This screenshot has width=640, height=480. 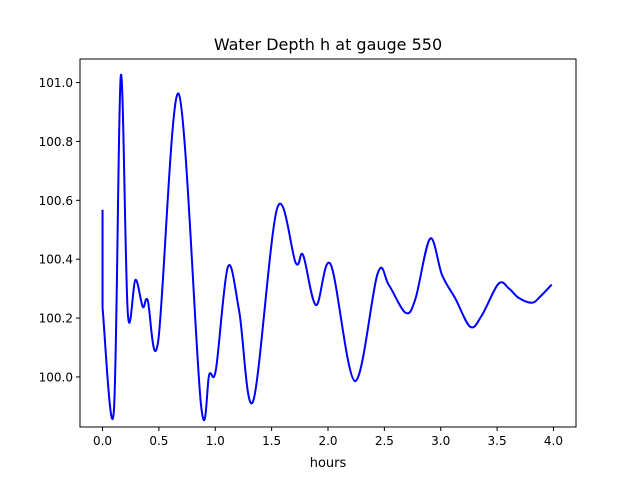 What do you see at coordinates (56, 377) in the screenshot?
I see `y-tick-label: 100.0` at bounding box center [56, 377].